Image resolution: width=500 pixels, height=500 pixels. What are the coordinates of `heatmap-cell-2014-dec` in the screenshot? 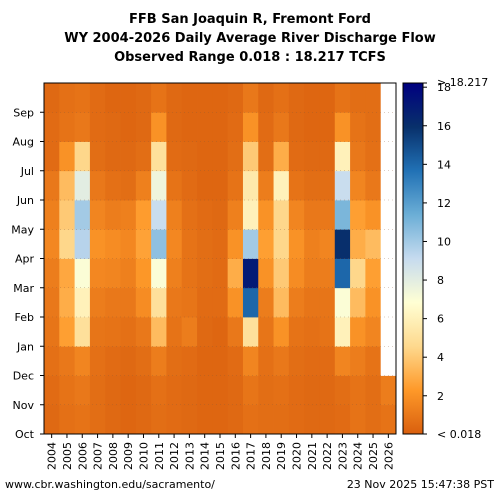 It's located at (205, 361).